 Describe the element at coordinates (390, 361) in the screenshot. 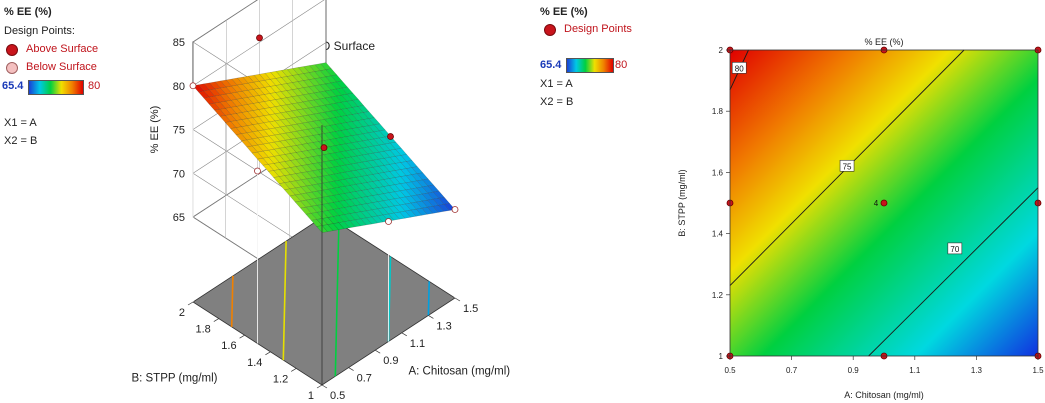

I see `x-tick-label: 0.9` at that location.